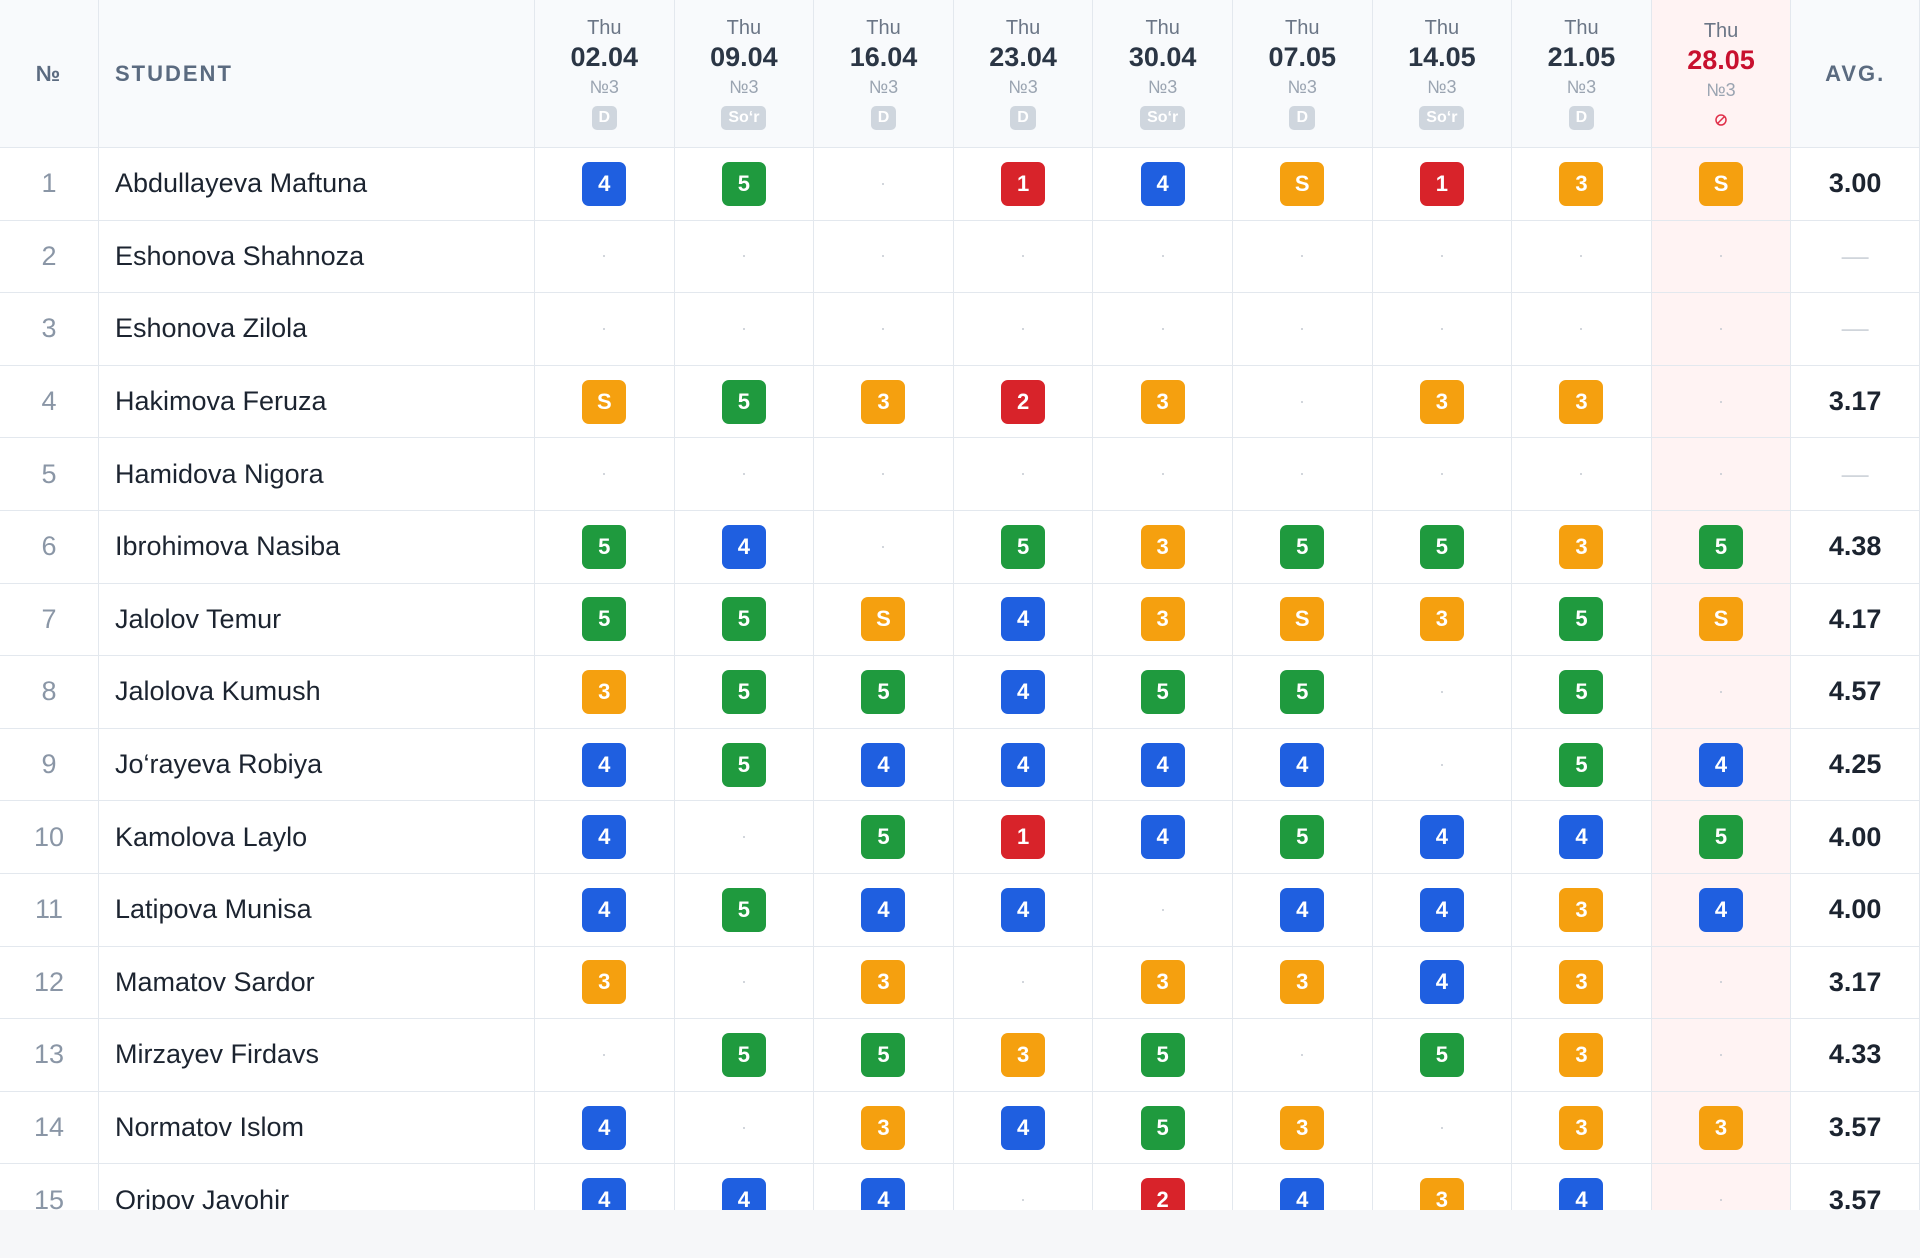 The image size is (1920, 1258). I want to click on date-header: Thu 21.05 №3 D, so click(1582, 74).